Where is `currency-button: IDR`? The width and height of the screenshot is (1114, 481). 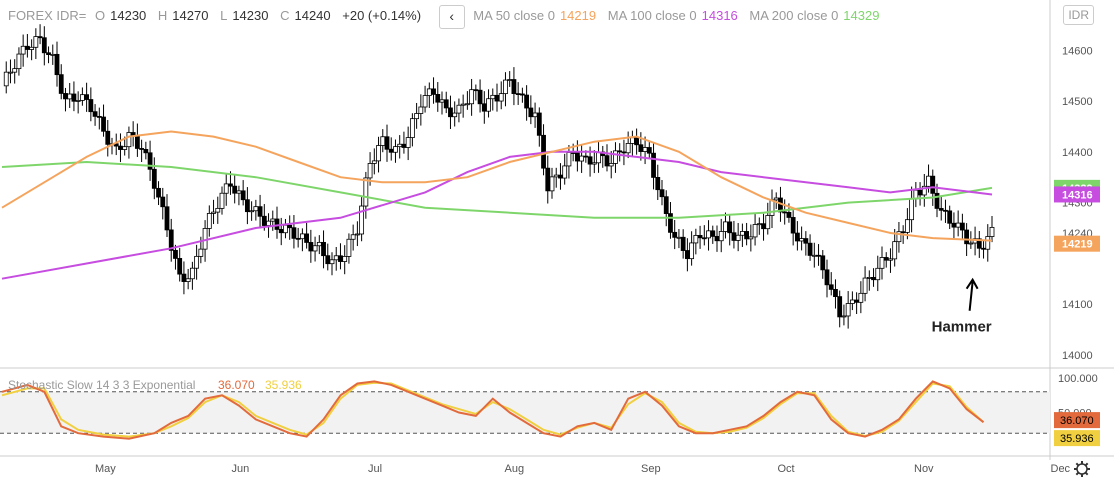
currency-button: IDR is located at coordinates (1078, 15).